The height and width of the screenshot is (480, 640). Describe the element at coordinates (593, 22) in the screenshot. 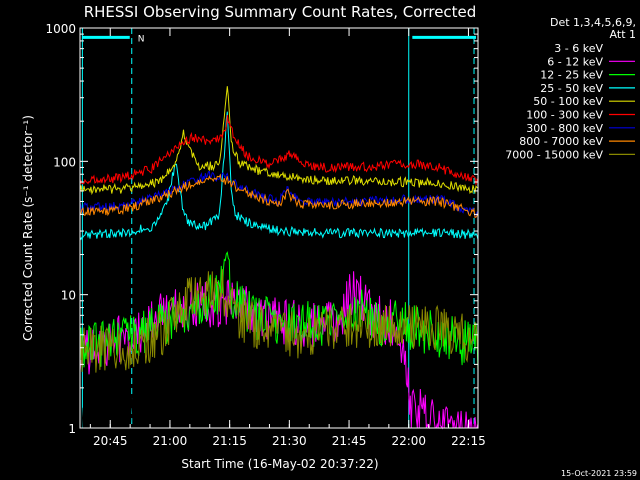

I see `legend-header-0: Det 1,3,4,5,6,9,` at that location.